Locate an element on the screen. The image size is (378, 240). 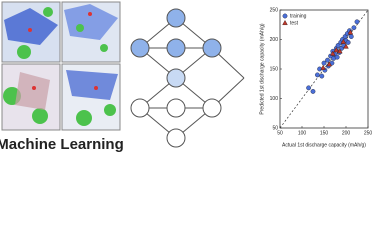
y-tick-label: 150 is located at coordinates (274, 69).